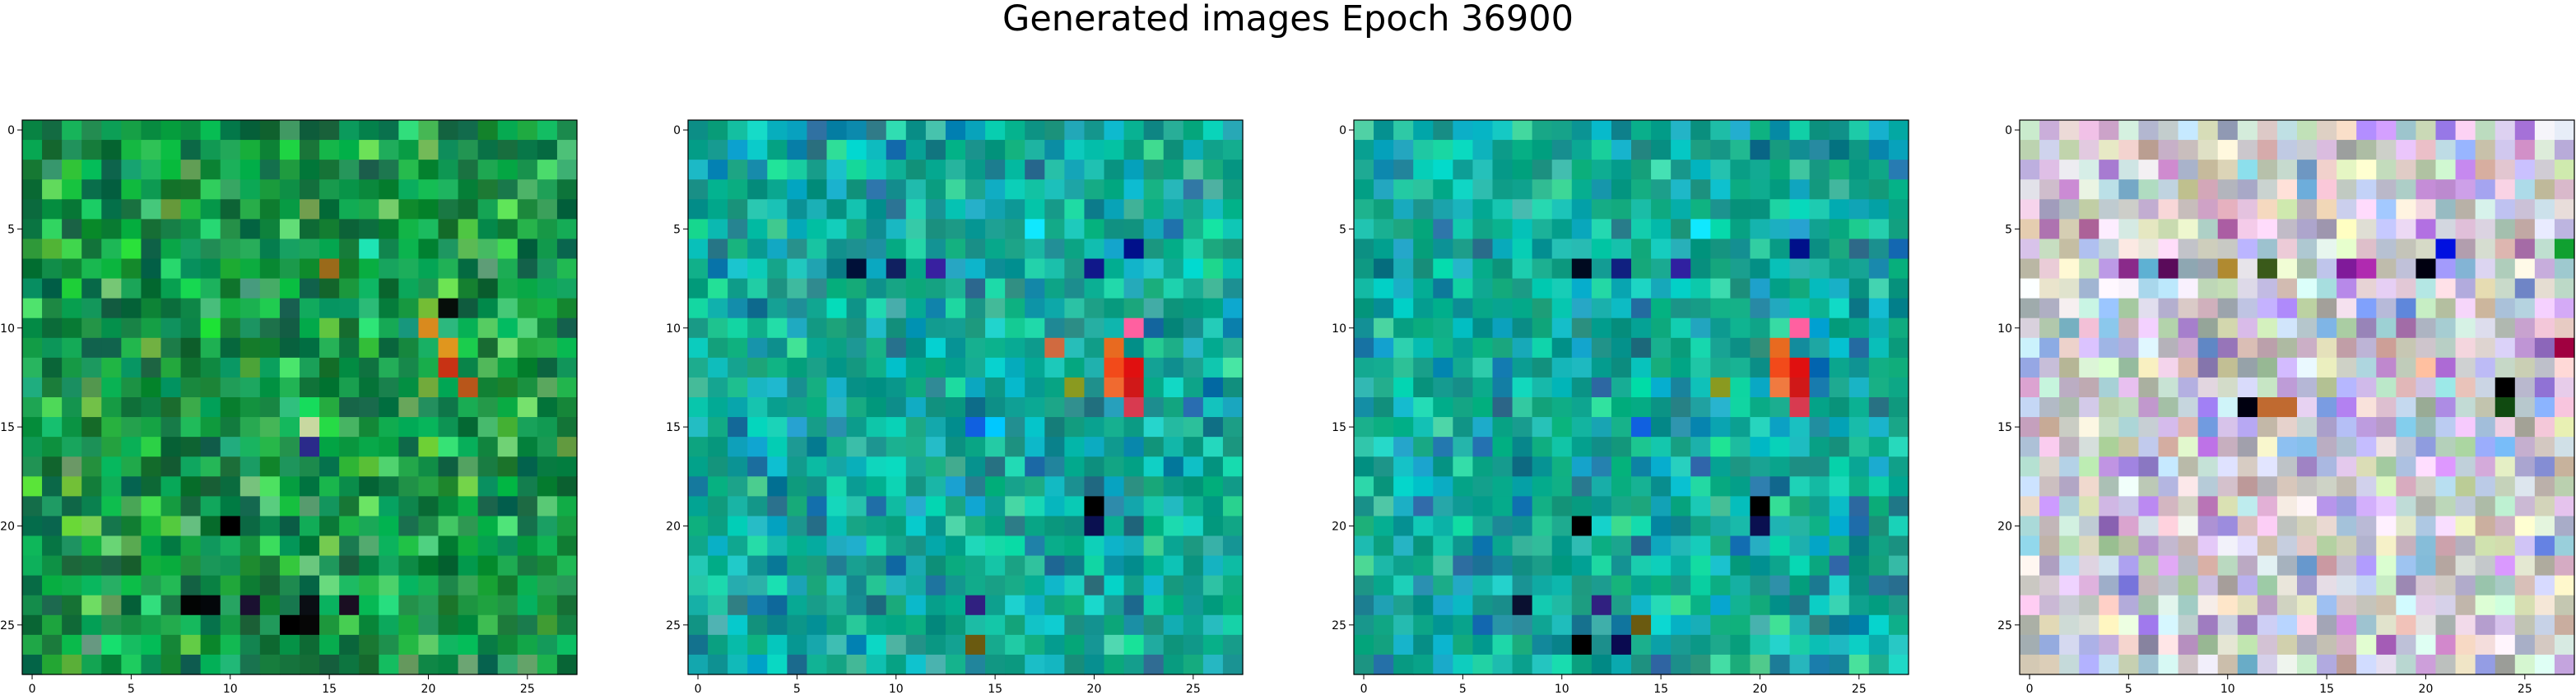  I want to click on x-tick-label: 5, so click(1463, 689).